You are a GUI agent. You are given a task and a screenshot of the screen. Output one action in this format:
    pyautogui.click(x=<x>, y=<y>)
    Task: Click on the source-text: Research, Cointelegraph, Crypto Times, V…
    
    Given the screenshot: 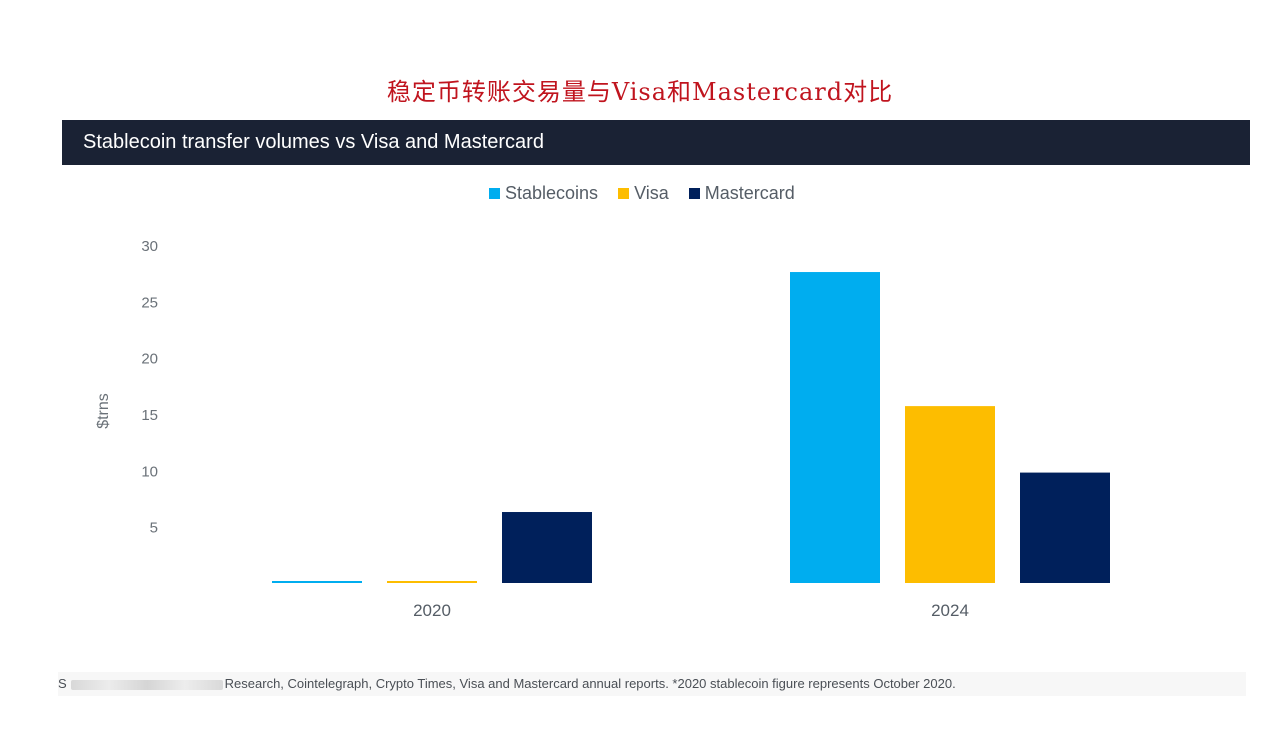 What is the action you would take?
    pyautogui.click(x=590, y=683)
    